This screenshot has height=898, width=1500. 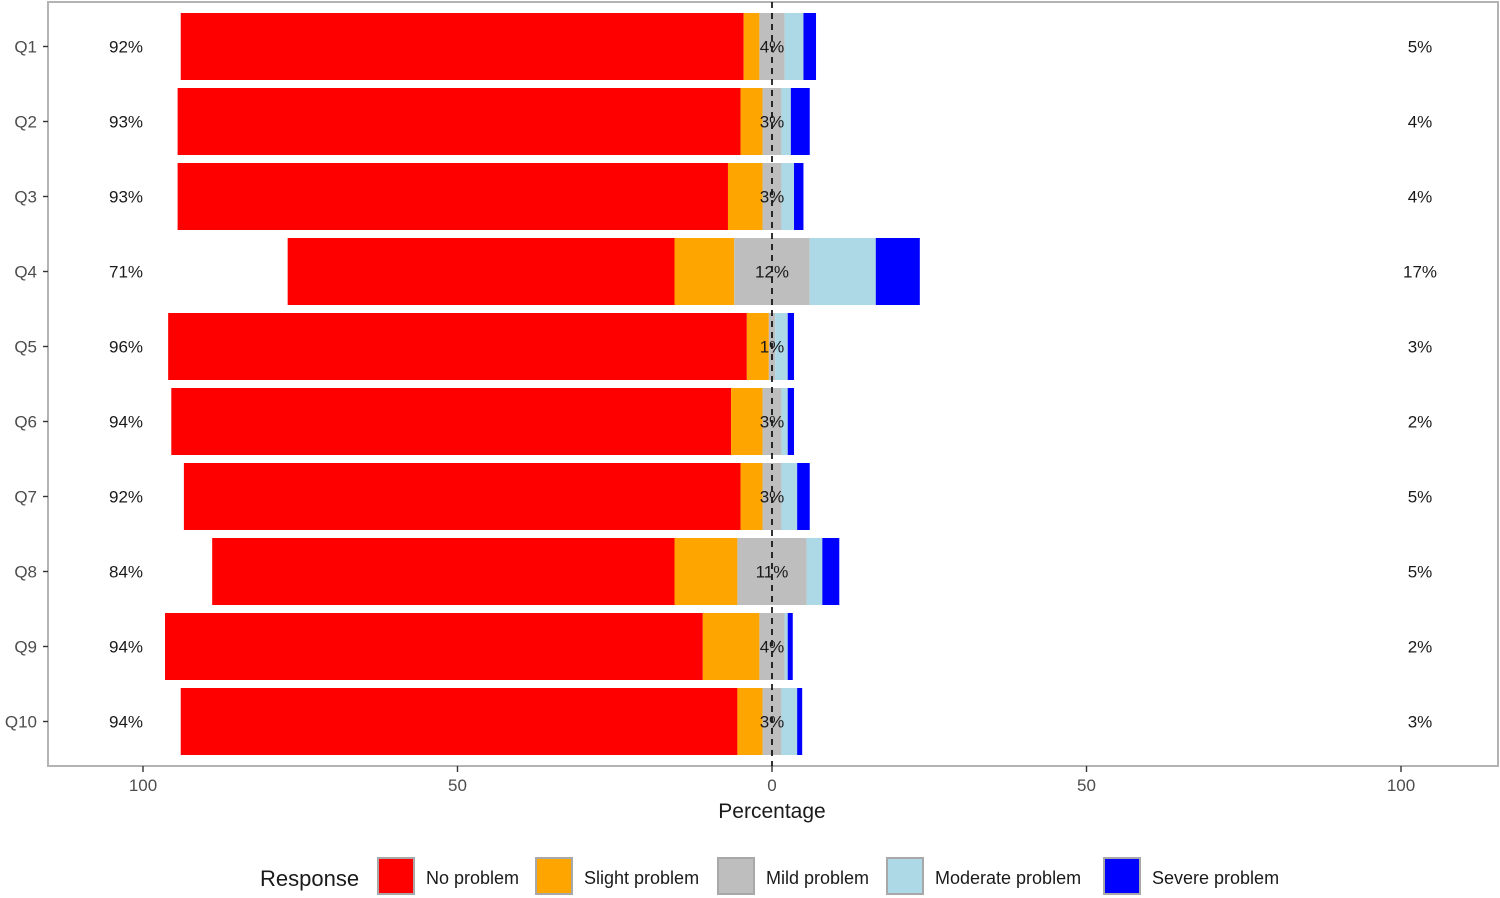 I want to click on bar-q9-mild-problem, so click(x=772, y=646).